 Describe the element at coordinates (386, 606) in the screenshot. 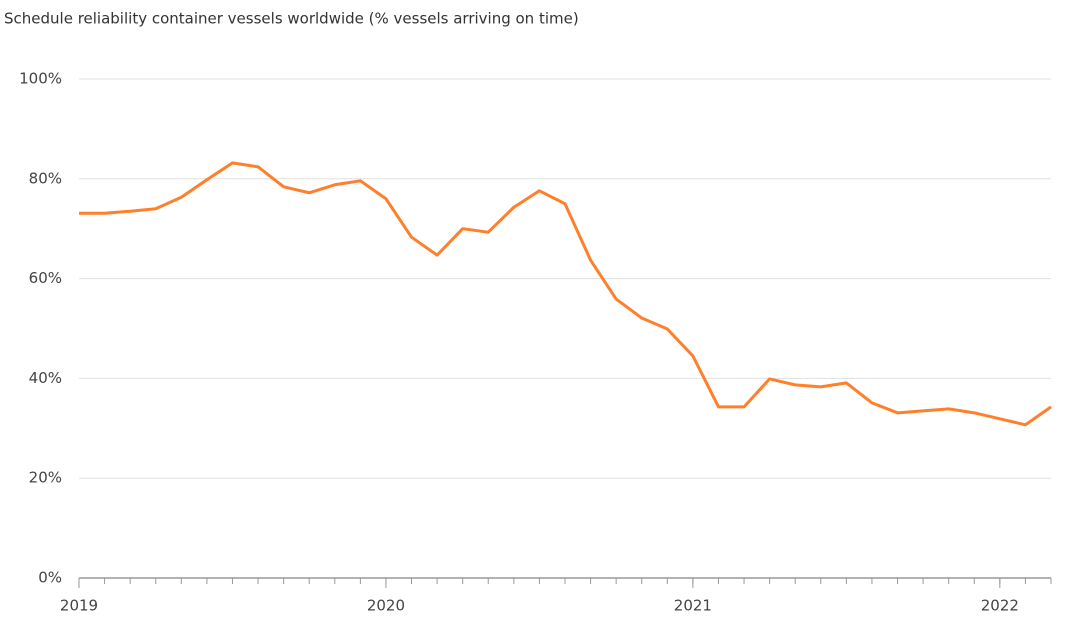

I see `x-tick-label: 2020` at that location.